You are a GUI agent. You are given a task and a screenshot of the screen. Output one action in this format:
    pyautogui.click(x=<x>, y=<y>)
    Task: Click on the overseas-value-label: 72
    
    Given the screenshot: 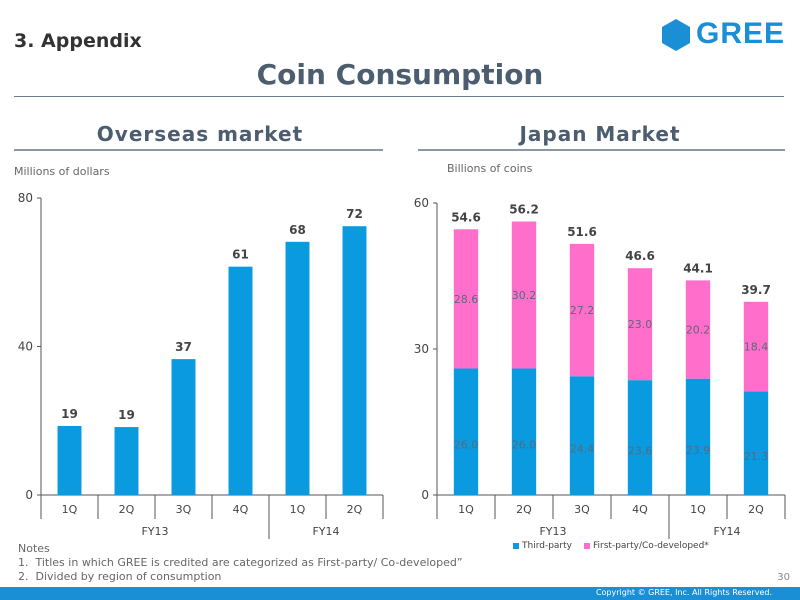 What is the action you would take?
    pyautogui.click(x=354, y=214)
    